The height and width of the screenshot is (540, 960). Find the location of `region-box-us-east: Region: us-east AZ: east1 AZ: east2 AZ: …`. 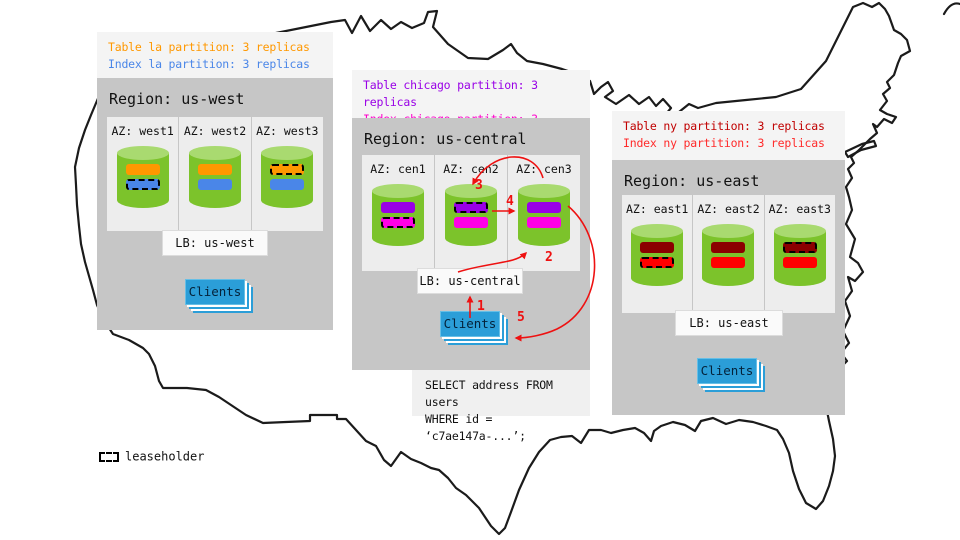

region-box-us-east: Region: us-east AZ: east1 AZ: east2 AZ: … is located at coordinates (728, 287).